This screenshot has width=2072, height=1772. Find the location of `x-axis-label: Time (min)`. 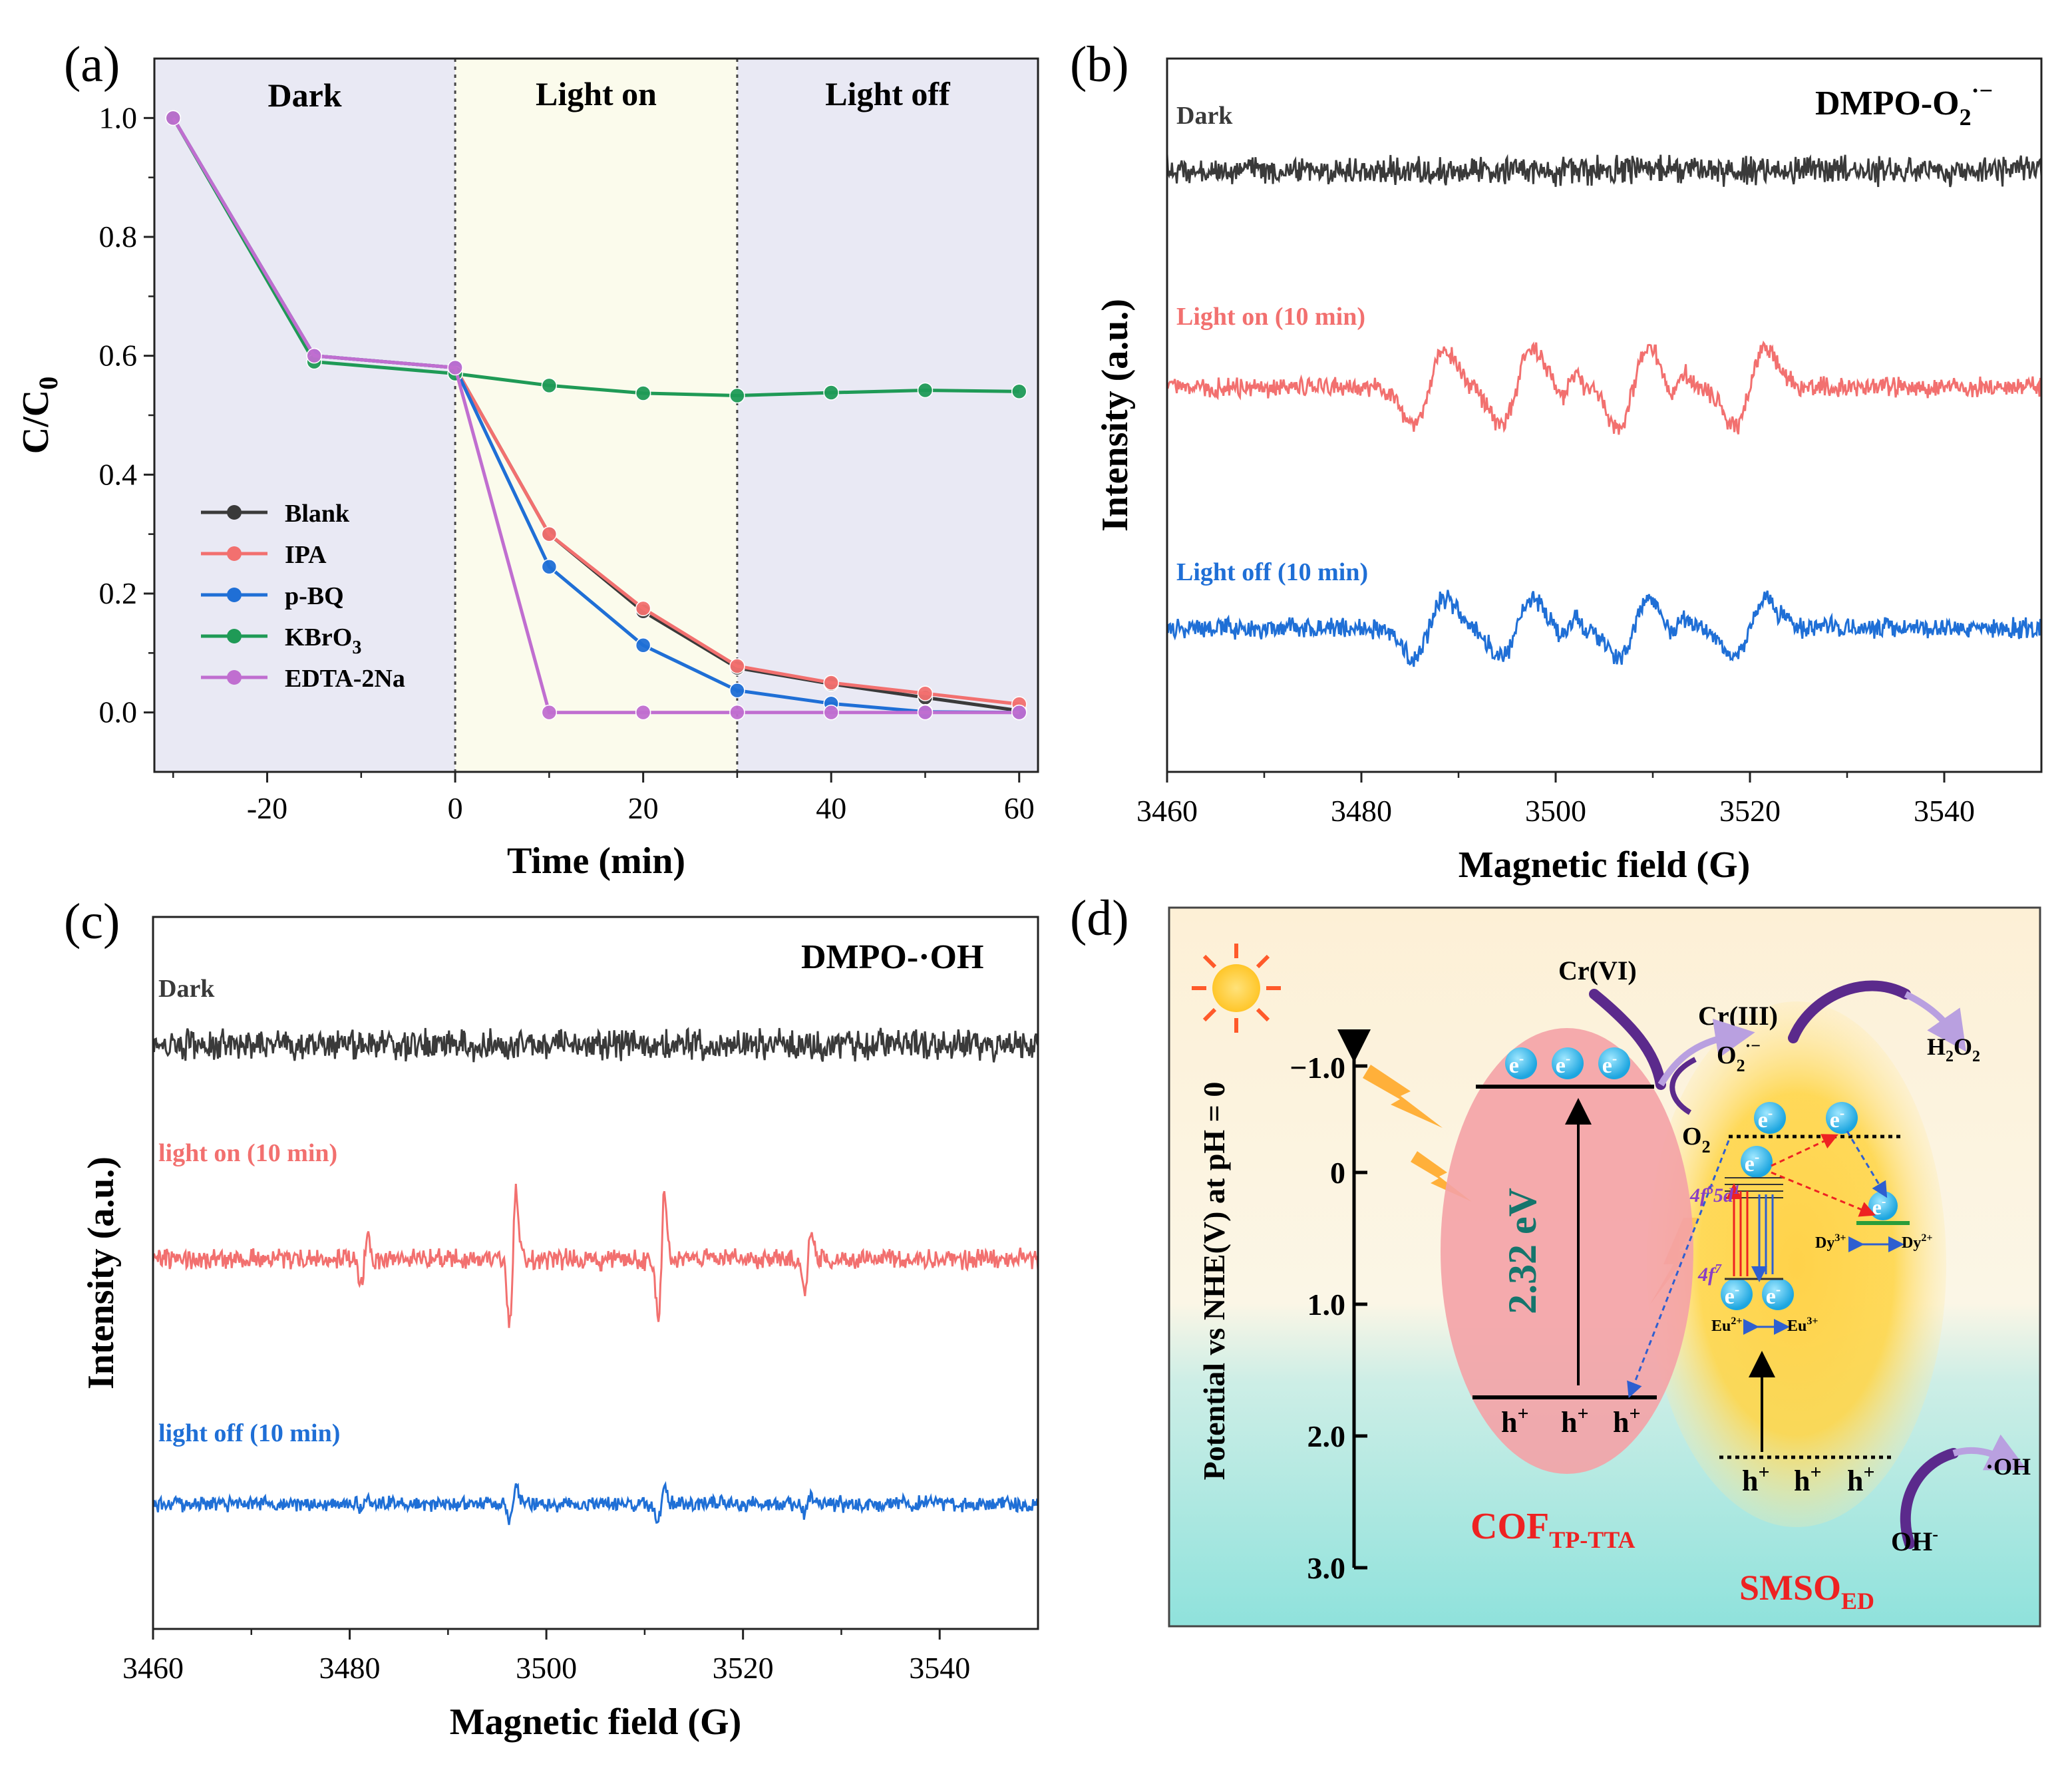

x-axis-label: Time (min) is located at coordinates (596, 861).